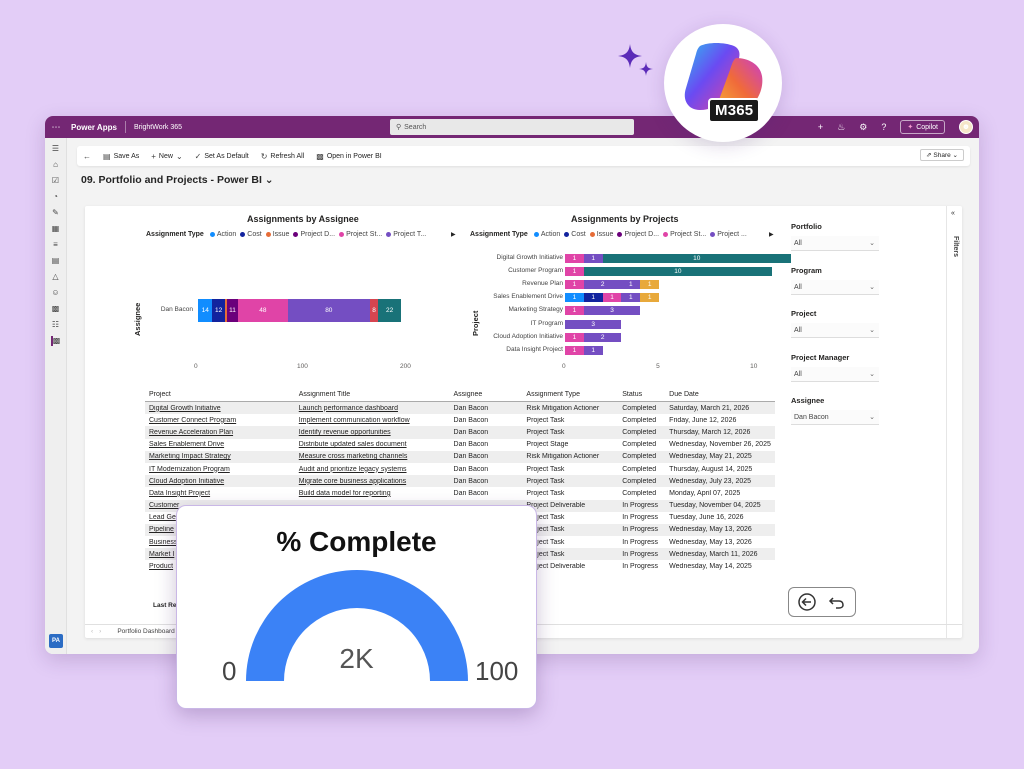  Describe the element at coordinates (820, 127) in the screenshot. I see `add-icon: +` at that location.